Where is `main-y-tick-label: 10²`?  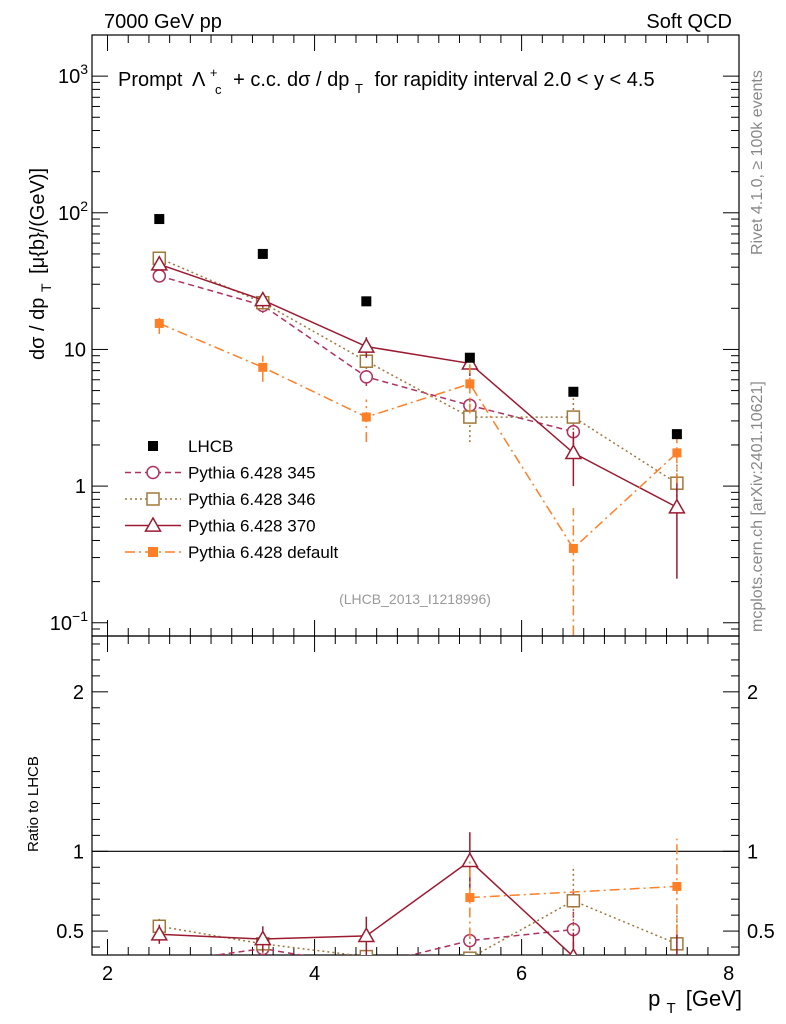 main-y-tick-label: 10² is located at coordinates (73, 211).